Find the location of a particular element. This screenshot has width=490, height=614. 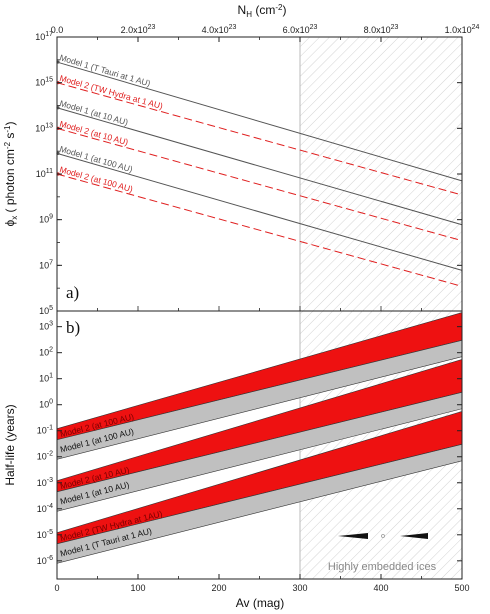

embedded-ices-label: Highly embedded ices is located at coordinates (382, 567).